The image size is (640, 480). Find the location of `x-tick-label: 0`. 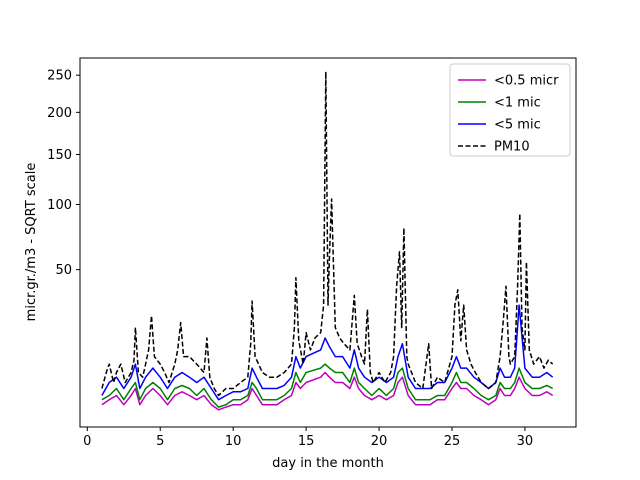

x-tick-label: 0 is located at coordinates (87, 441).